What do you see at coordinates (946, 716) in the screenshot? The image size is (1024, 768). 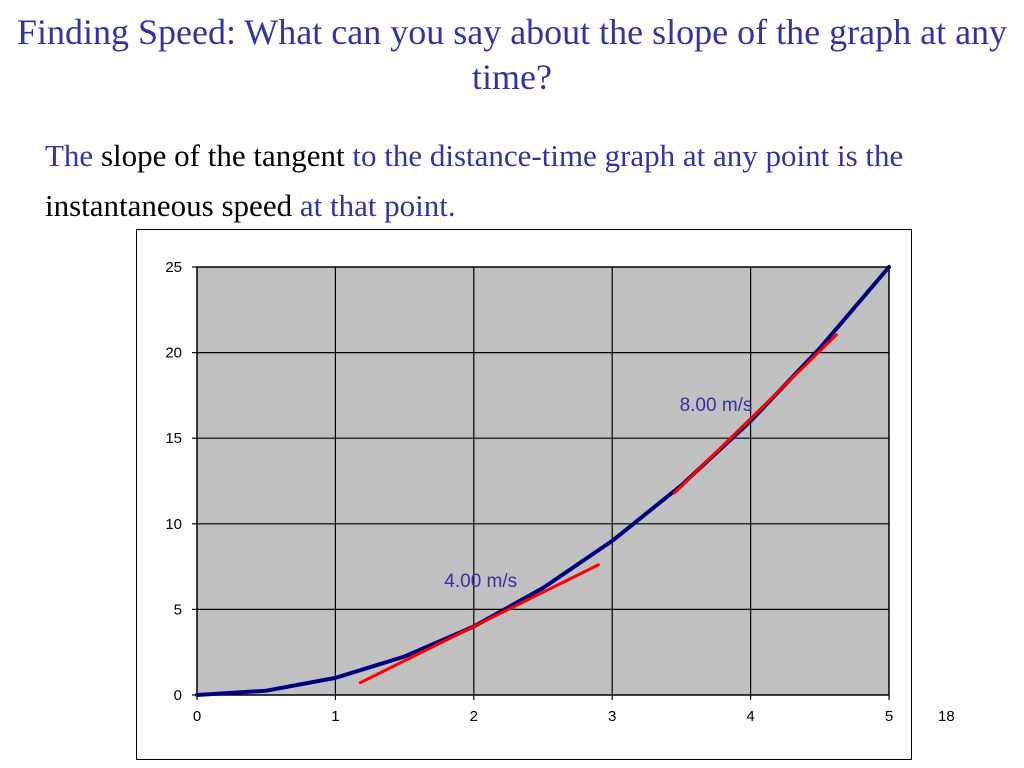 I see `slide-number: 18` at bounding box center [946, 716].